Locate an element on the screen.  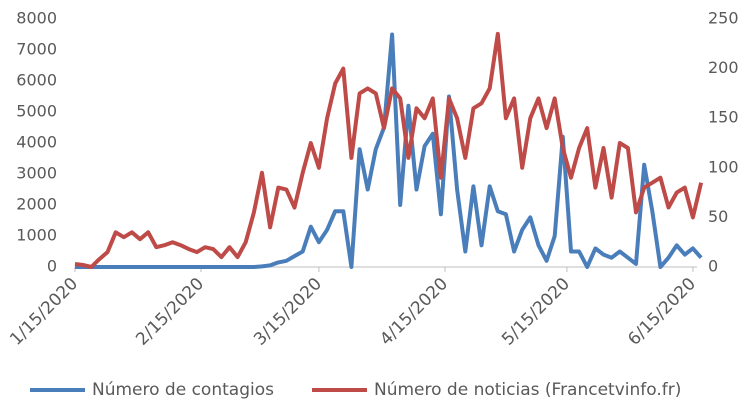
x-tick-label: 2/15/2020 is located at coordinates (170, 312).